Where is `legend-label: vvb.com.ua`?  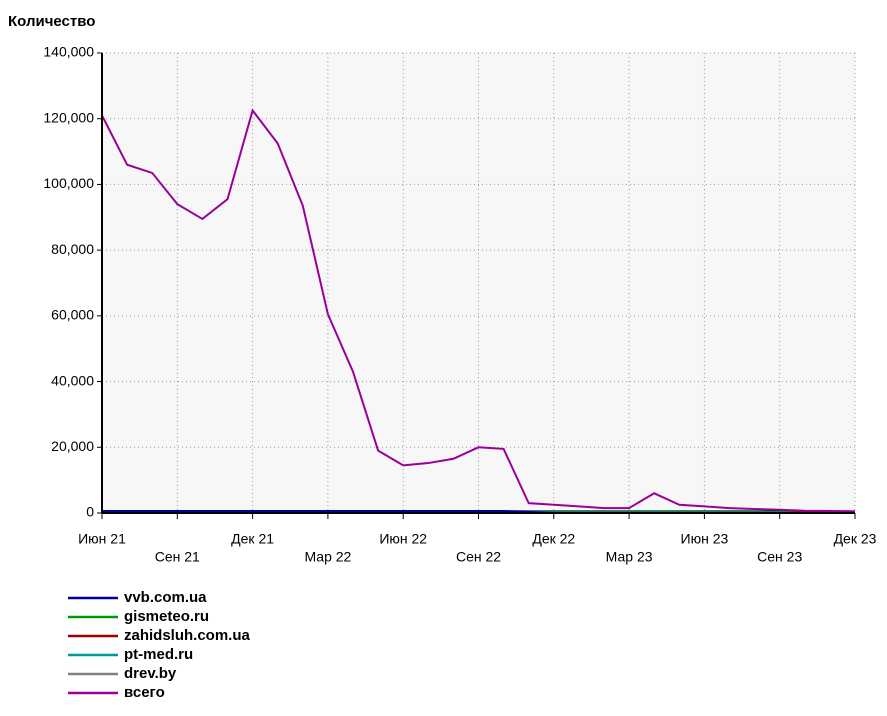 legend-label: vvb.com.ua is located at coordinates (165, 597).